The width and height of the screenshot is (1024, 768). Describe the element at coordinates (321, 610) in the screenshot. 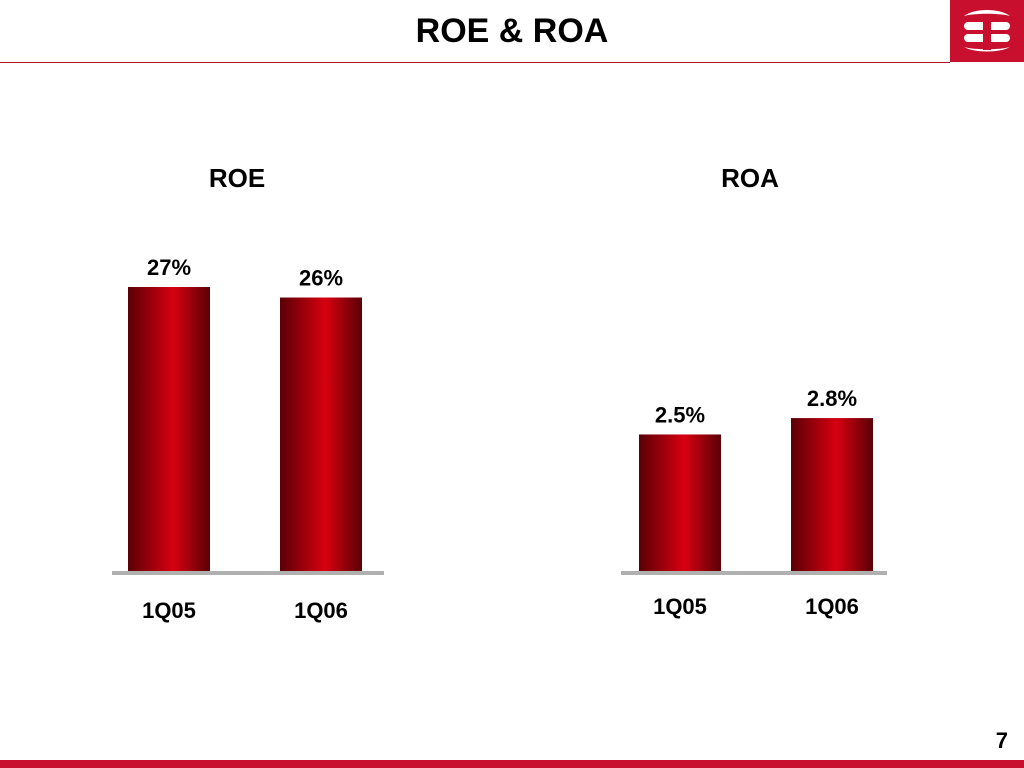

I see `roe-category-label: 1Q06` at that location.